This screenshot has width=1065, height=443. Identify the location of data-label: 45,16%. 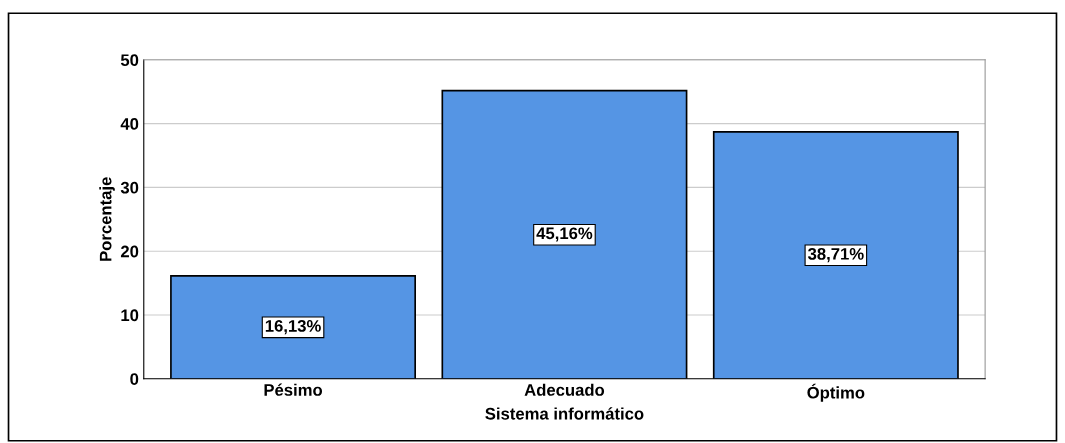
(564, 234).